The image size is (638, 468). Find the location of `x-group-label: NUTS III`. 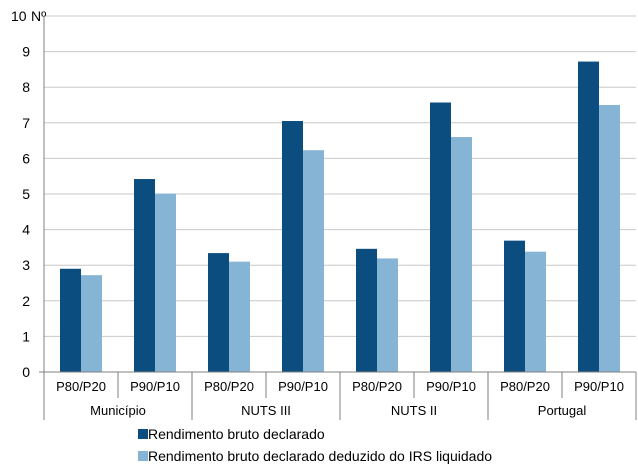

x-group-label: NUTS III is located at coordinates (266, 410).